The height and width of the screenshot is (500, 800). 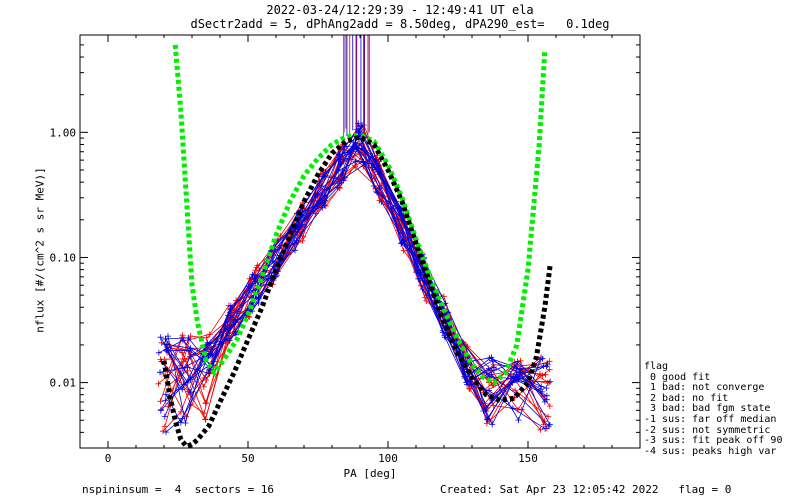 I want to click on x-tick-label: 150, so click(x=528, y=458).